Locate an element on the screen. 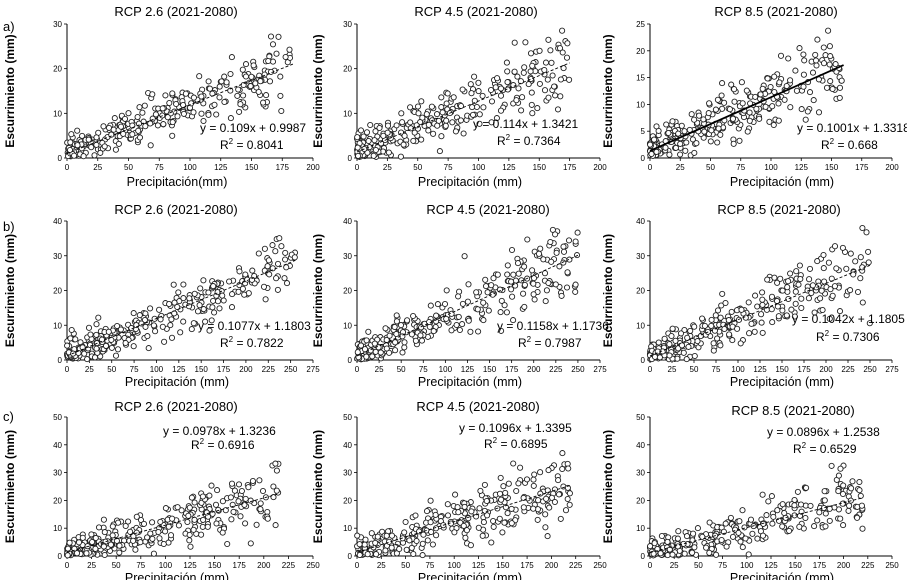 The image size is (907, 580). x-tick-label: 25 is located at coordinates (91, 565).